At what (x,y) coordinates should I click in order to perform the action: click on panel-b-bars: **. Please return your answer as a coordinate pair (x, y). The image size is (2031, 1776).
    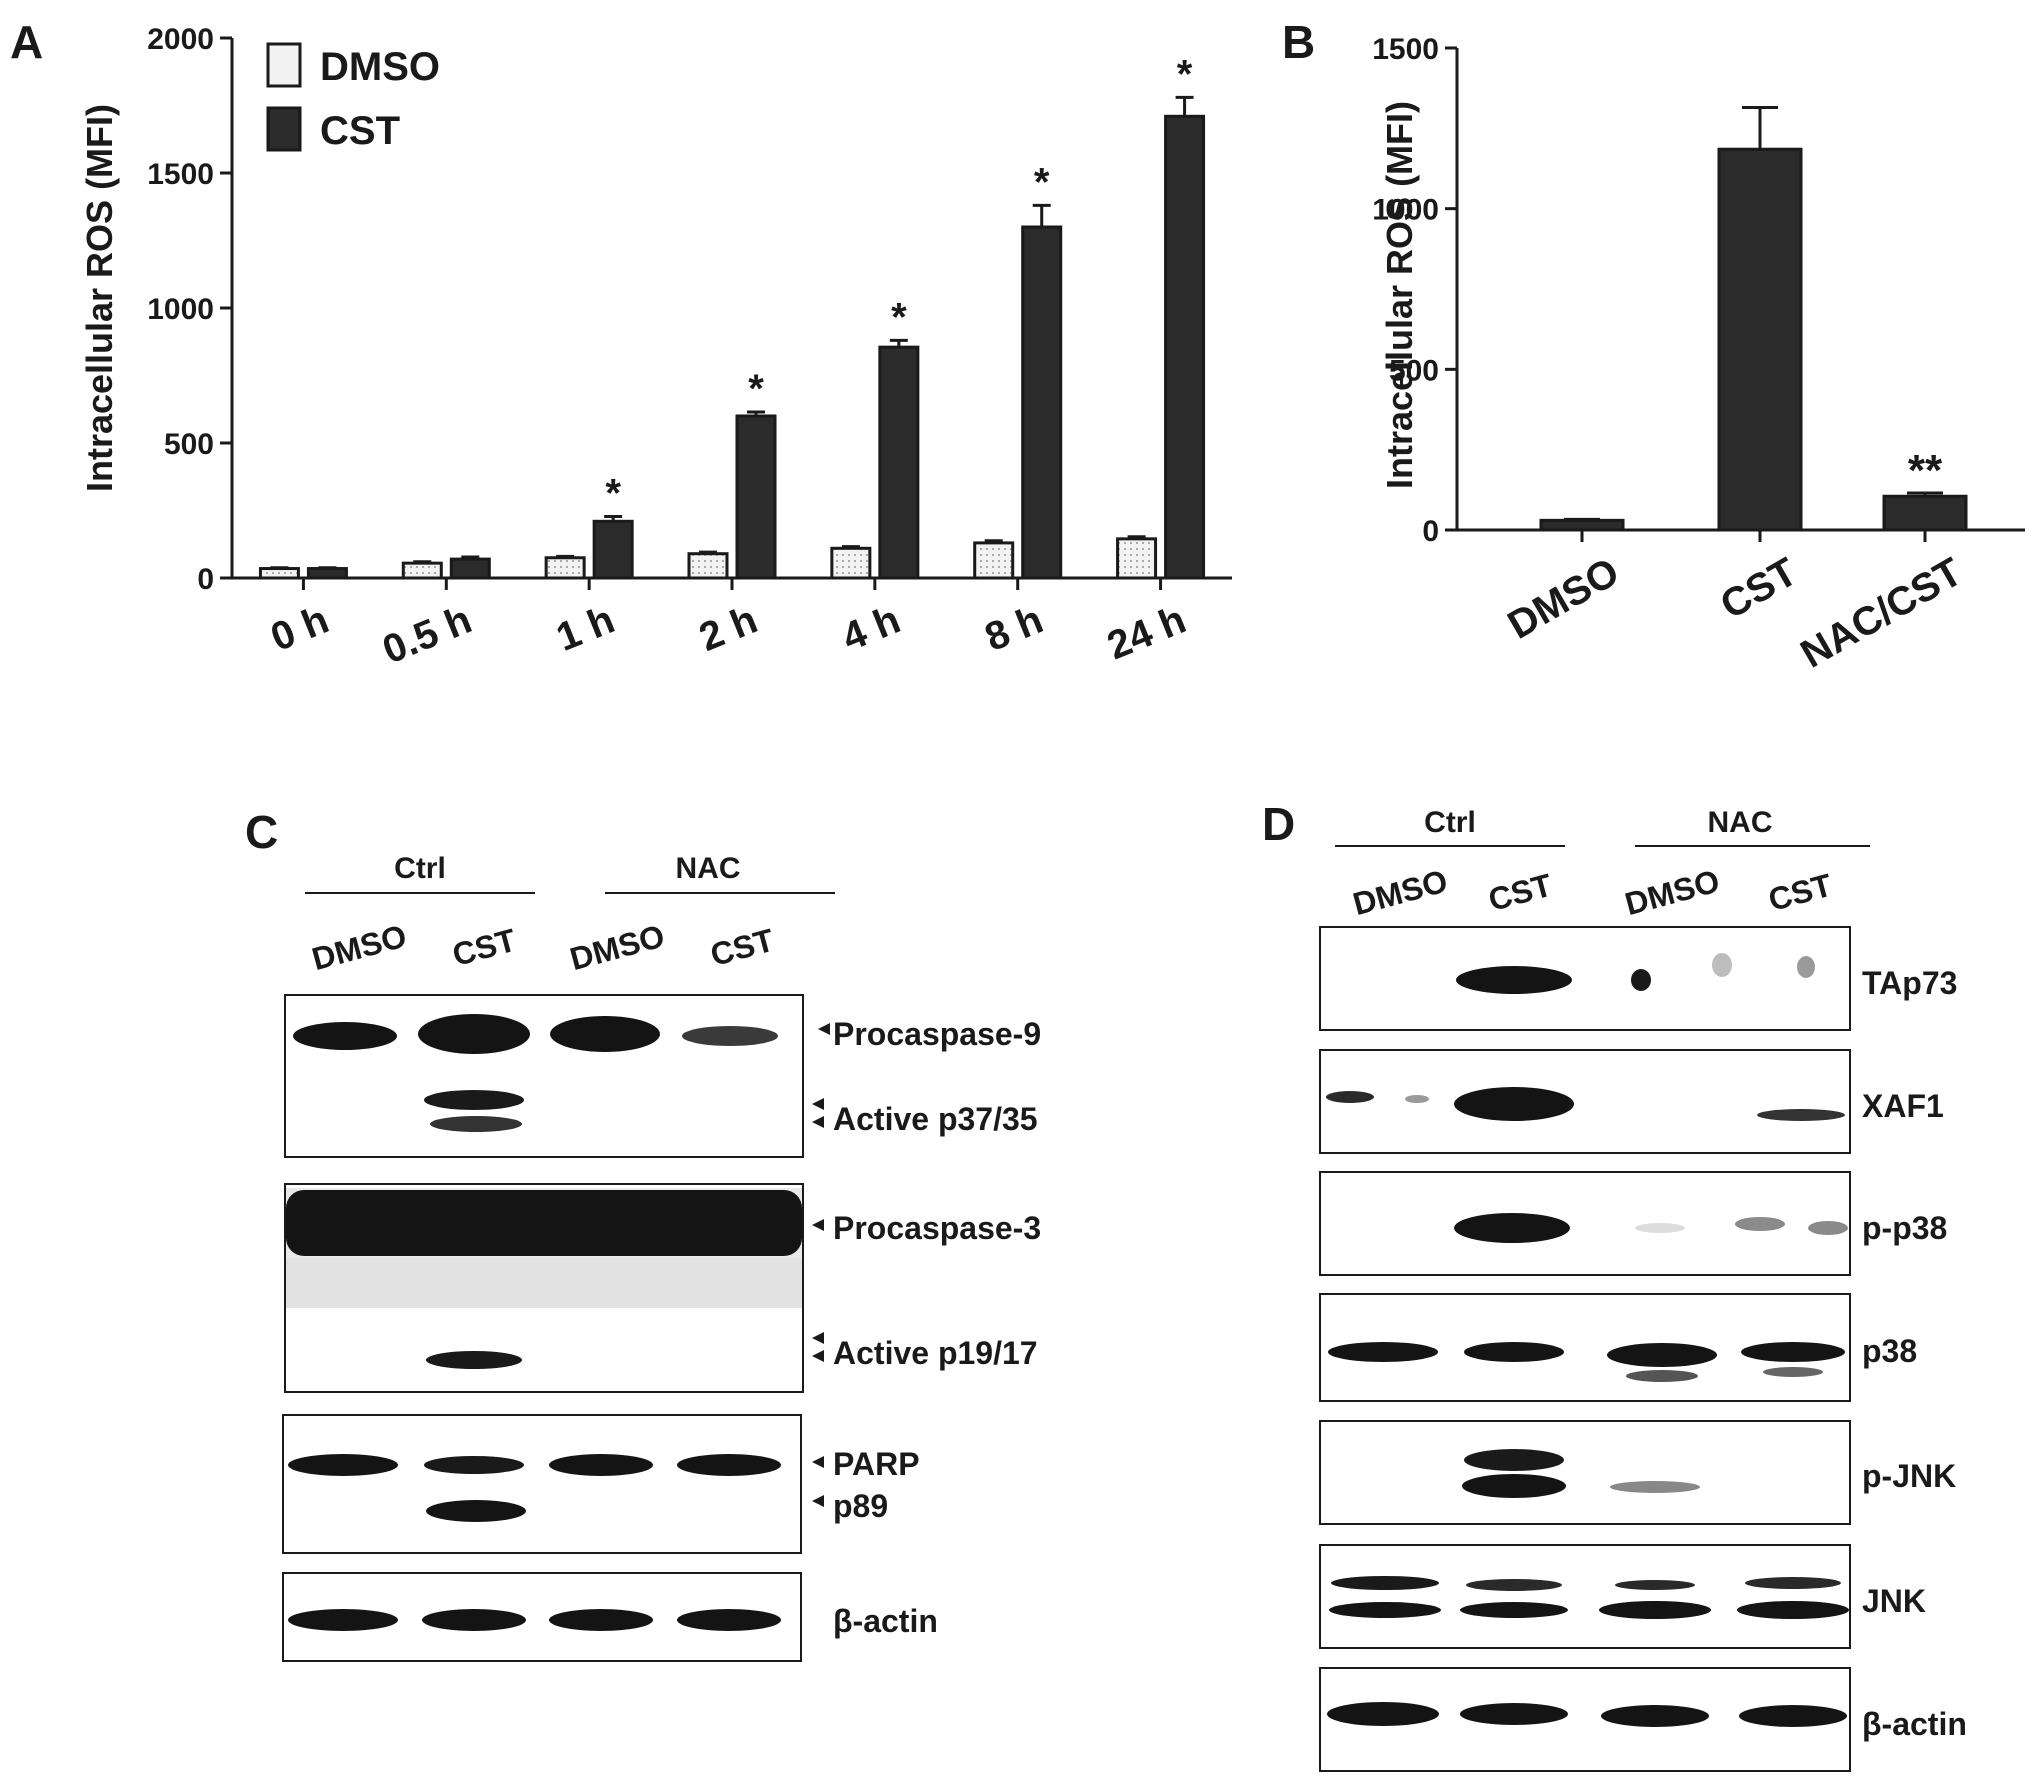
    Looking at the image, I should click on (1753, 318).